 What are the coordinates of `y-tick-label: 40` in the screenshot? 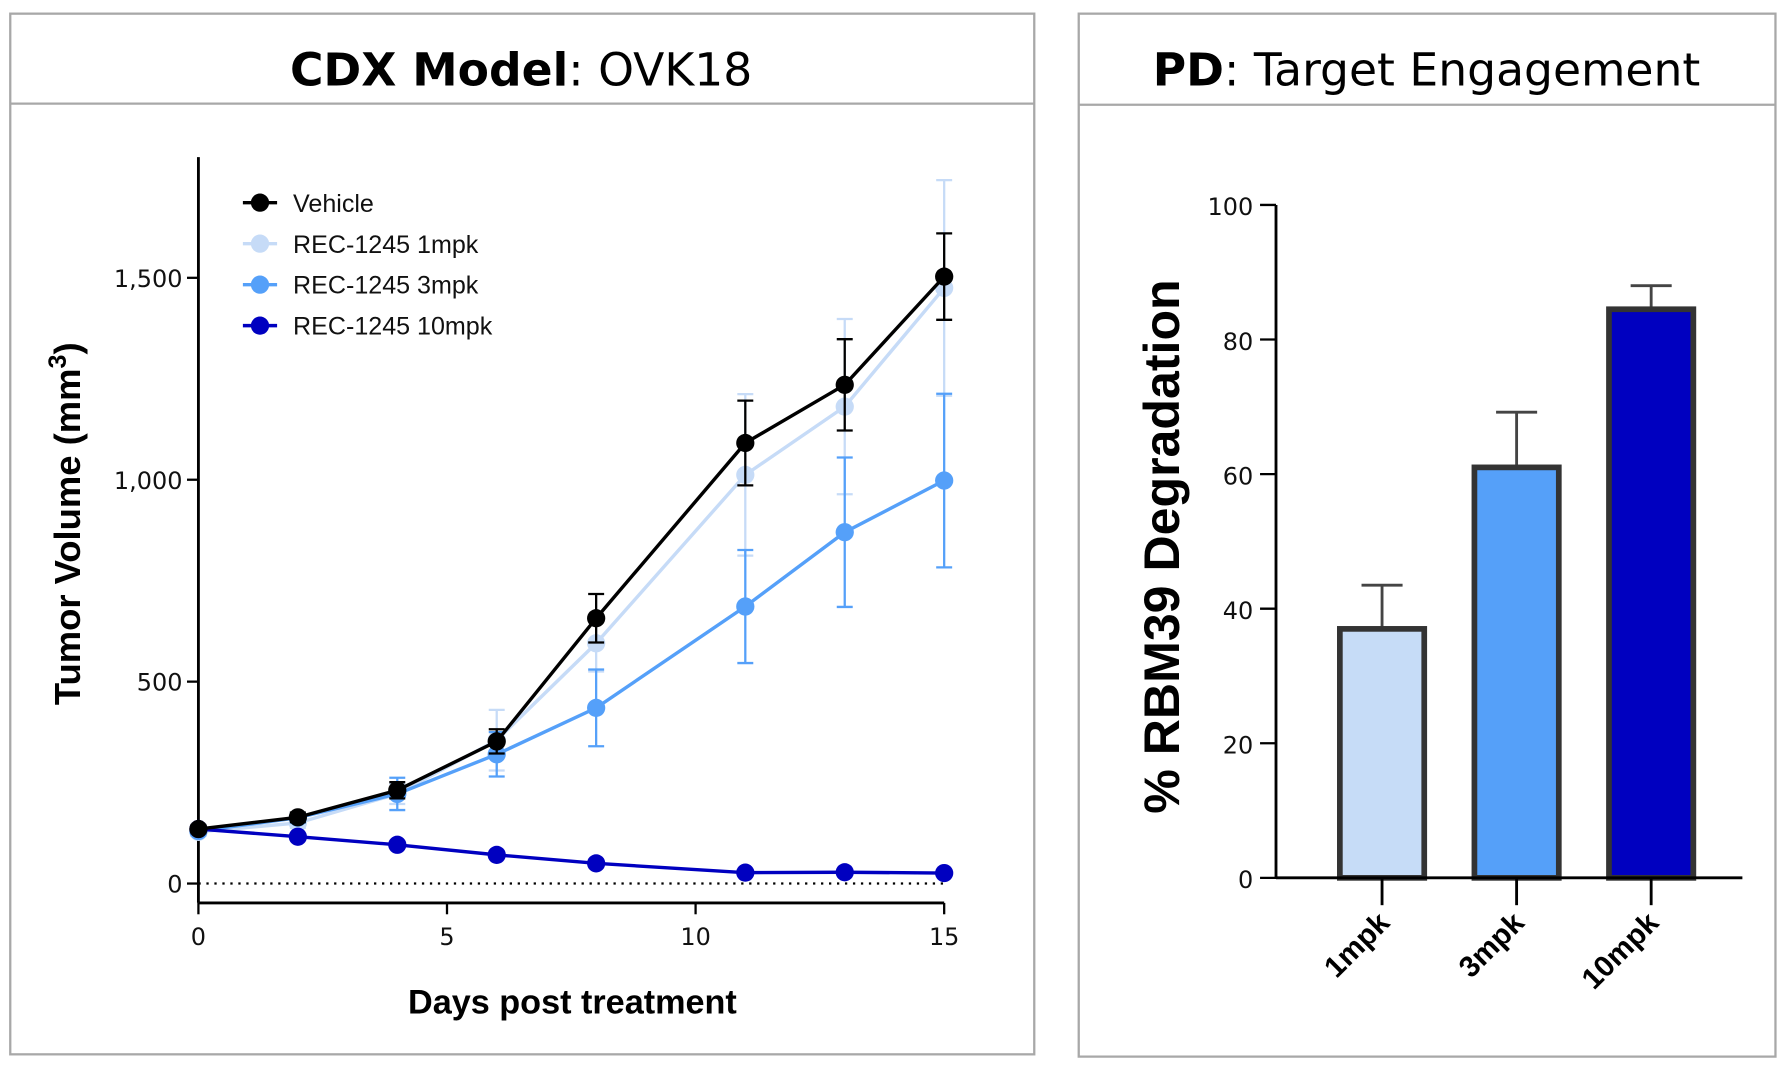 It's located at (1238, 611).